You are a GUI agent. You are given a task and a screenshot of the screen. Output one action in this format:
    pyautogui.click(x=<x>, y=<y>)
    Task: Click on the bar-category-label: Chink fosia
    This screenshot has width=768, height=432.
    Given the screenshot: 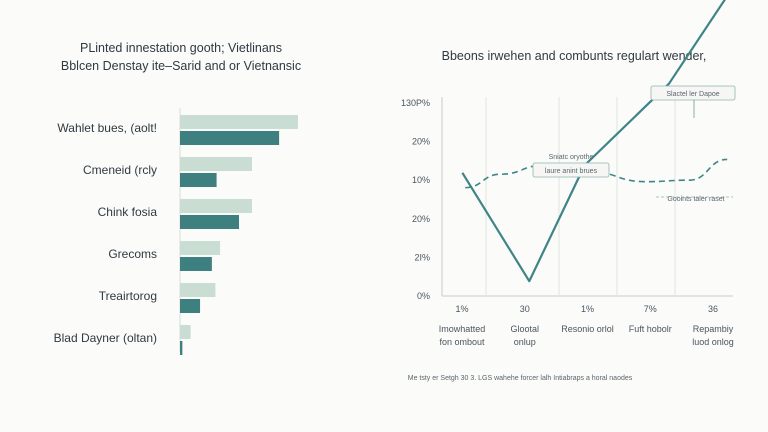 What is the action you would take?
    pyautogui.click(x=128, y=212)
    